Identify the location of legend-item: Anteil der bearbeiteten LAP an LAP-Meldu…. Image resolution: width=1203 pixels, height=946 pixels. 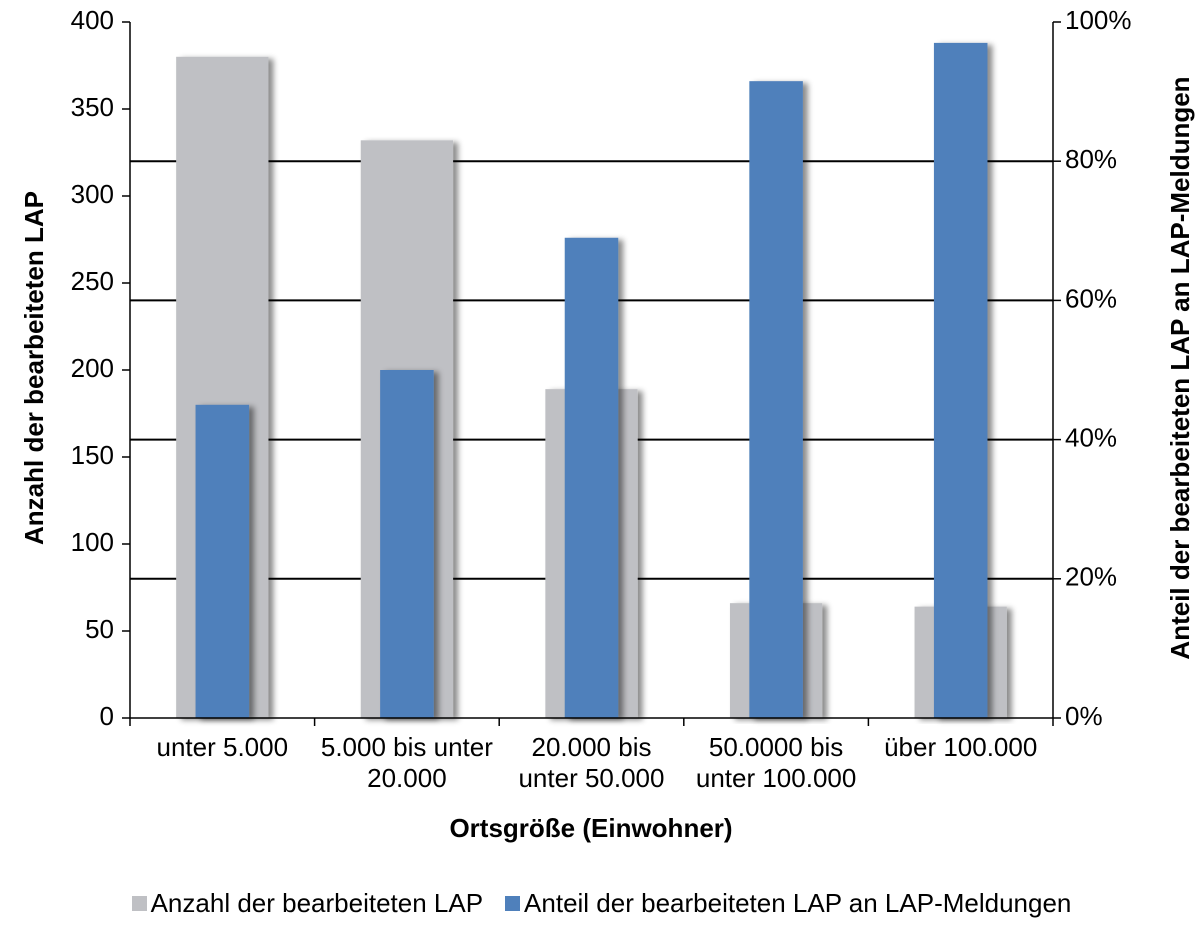
(788, 903).